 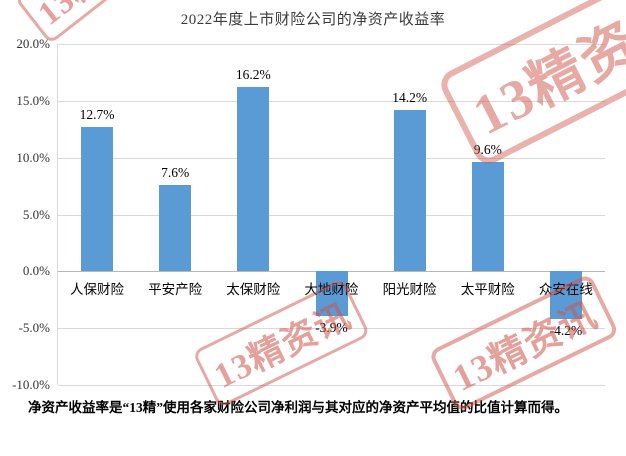 I want to click on y-axis: 20.0% 15.0% 10.0% 5.0% 0.0% -5.0% -10.0%, so click(x=25, y=214).